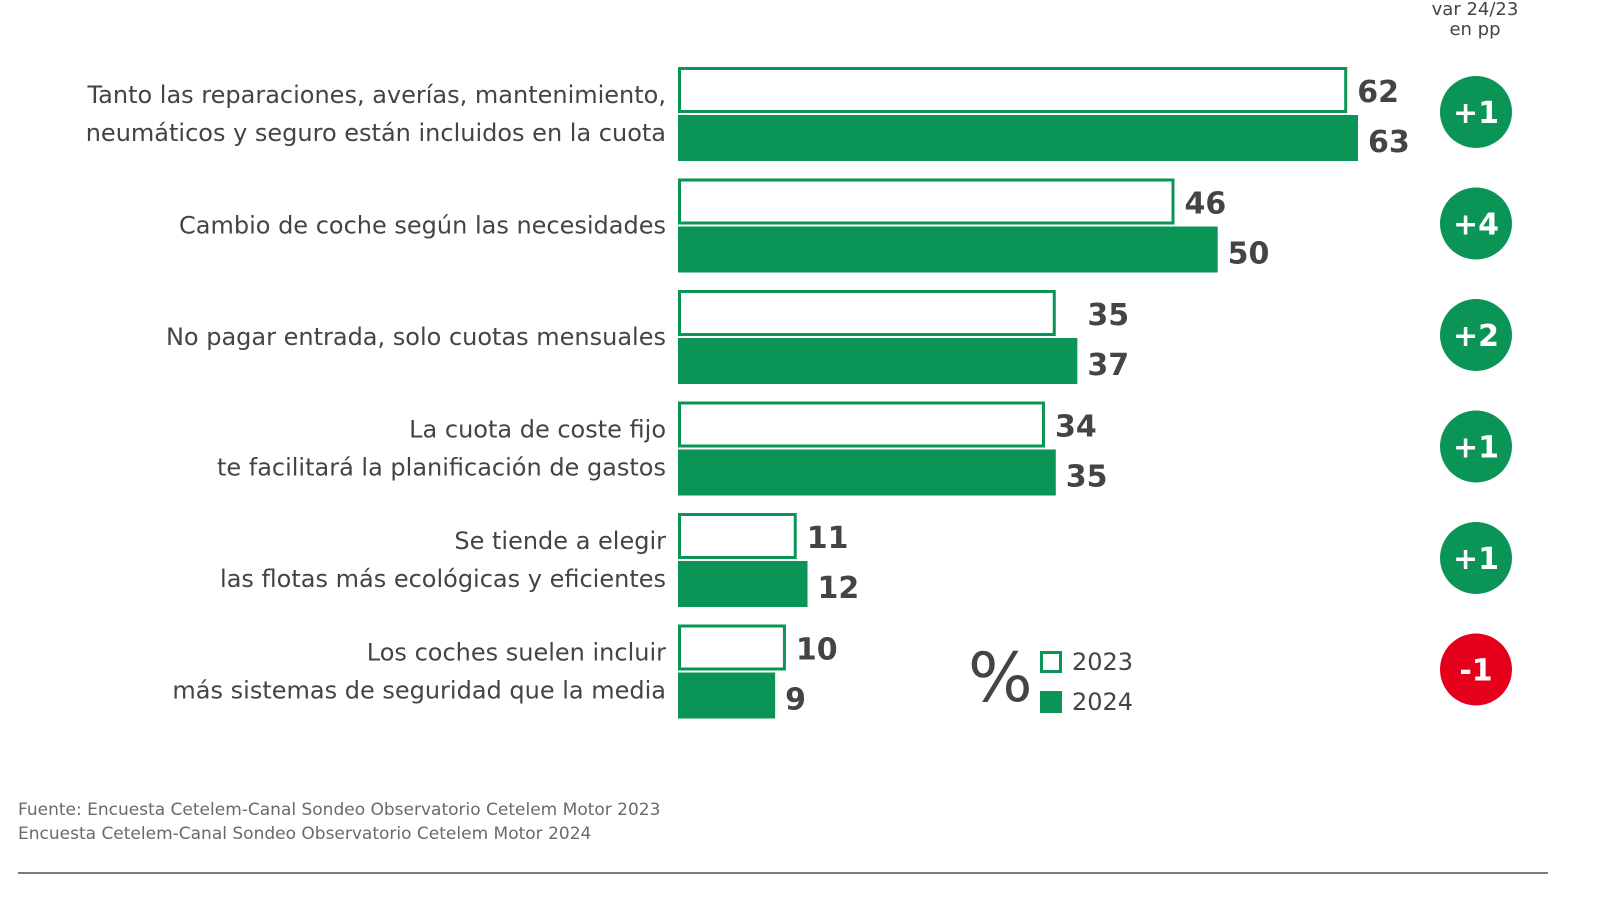 The image size is (1600, 900). Describe the element at coordinates (1103, 702) in the screenshot. I see `legend-label-2024: 2024` at that location.